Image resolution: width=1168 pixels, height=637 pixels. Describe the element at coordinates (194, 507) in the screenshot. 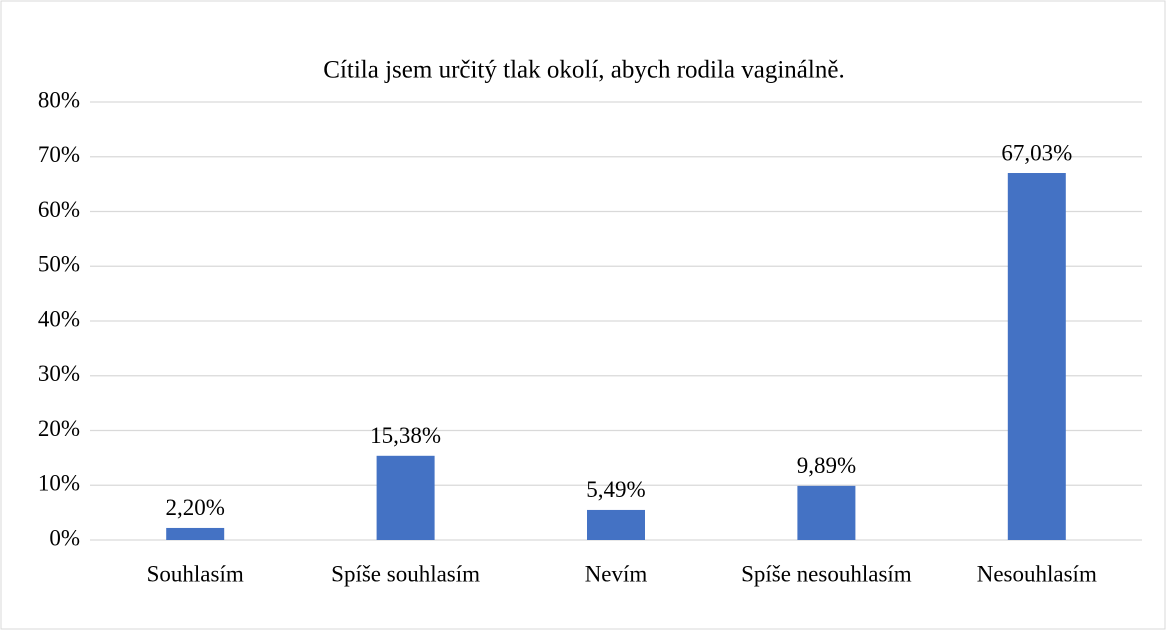

I see `data-label: 2,20%` at that location.